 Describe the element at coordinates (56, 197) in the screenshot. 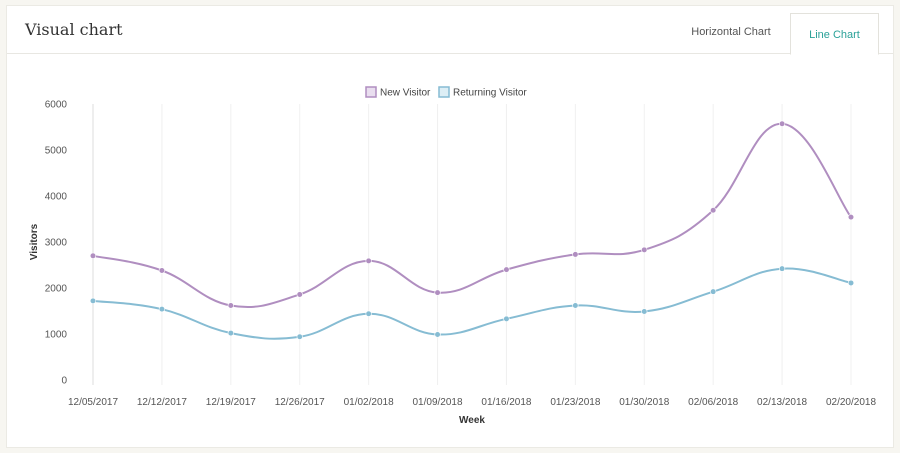

I see `y-tick-label: 4000` at that location.